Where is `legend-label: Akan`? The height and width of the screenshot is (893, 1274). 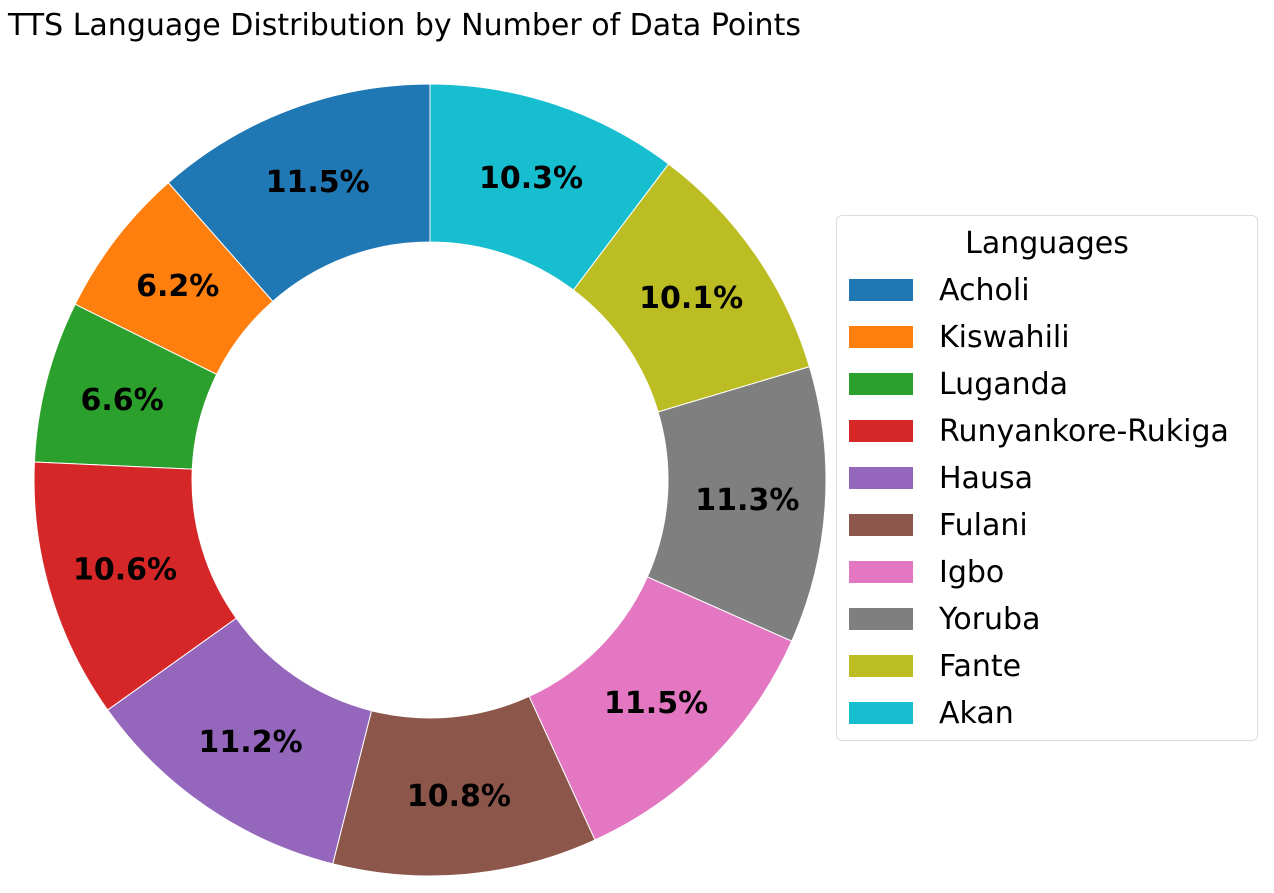 legend-label: Akan is located at coordinates (976, 713).